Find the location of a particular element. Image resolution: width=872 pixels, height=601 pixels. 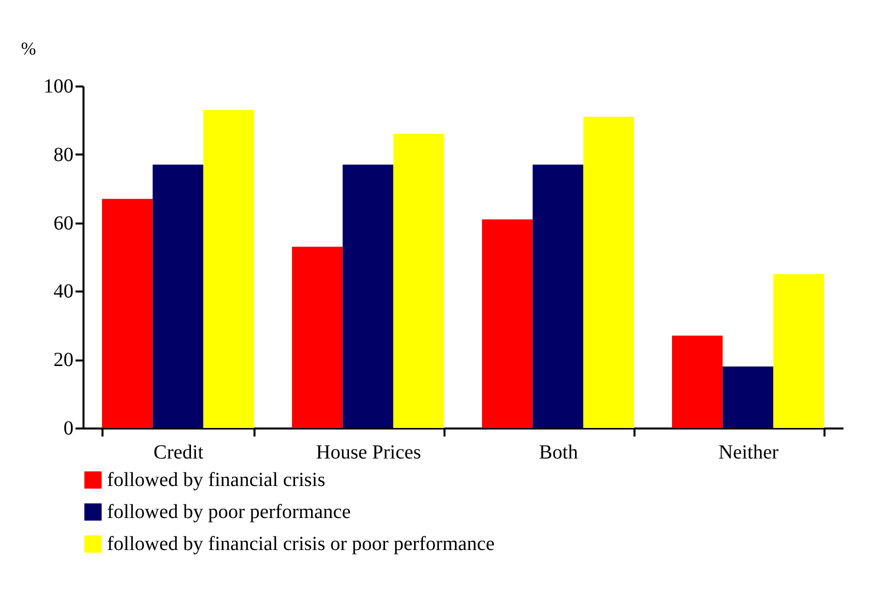

y-tick-label: 100 is located at coordinates (59, 87).